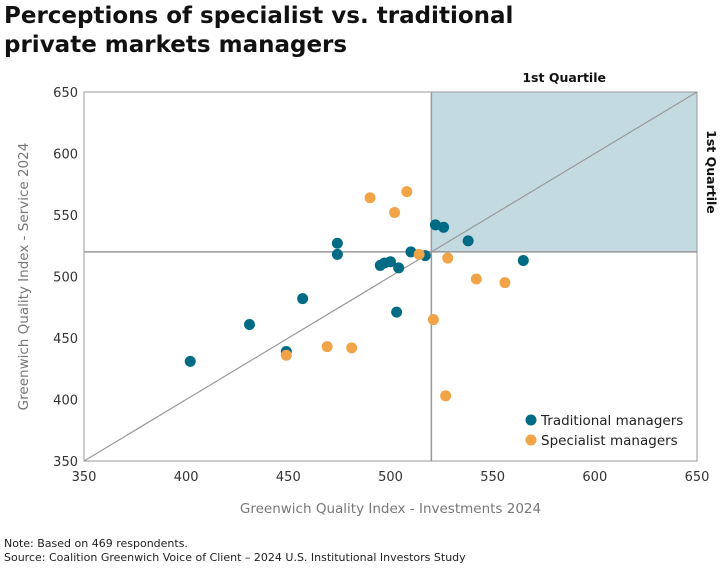 The image size is (720, 572). I want to click on x-tick-label: 550, so click(492, 477).